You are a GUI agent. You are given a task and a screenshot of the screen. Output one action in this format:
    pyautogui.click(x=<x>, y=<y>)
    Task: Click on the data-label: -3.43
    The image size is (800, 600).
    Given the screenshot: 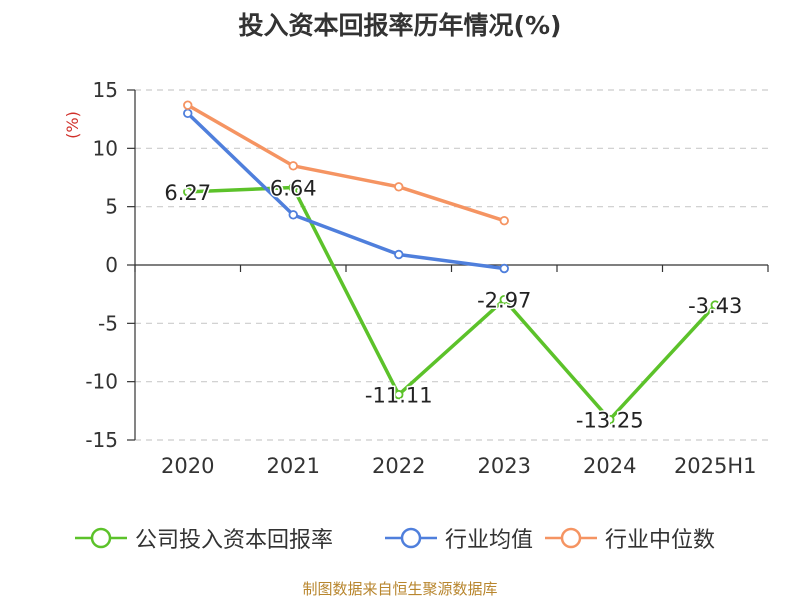 What is the action you would take?
    pyautogui.click(x=715, y=306)
    